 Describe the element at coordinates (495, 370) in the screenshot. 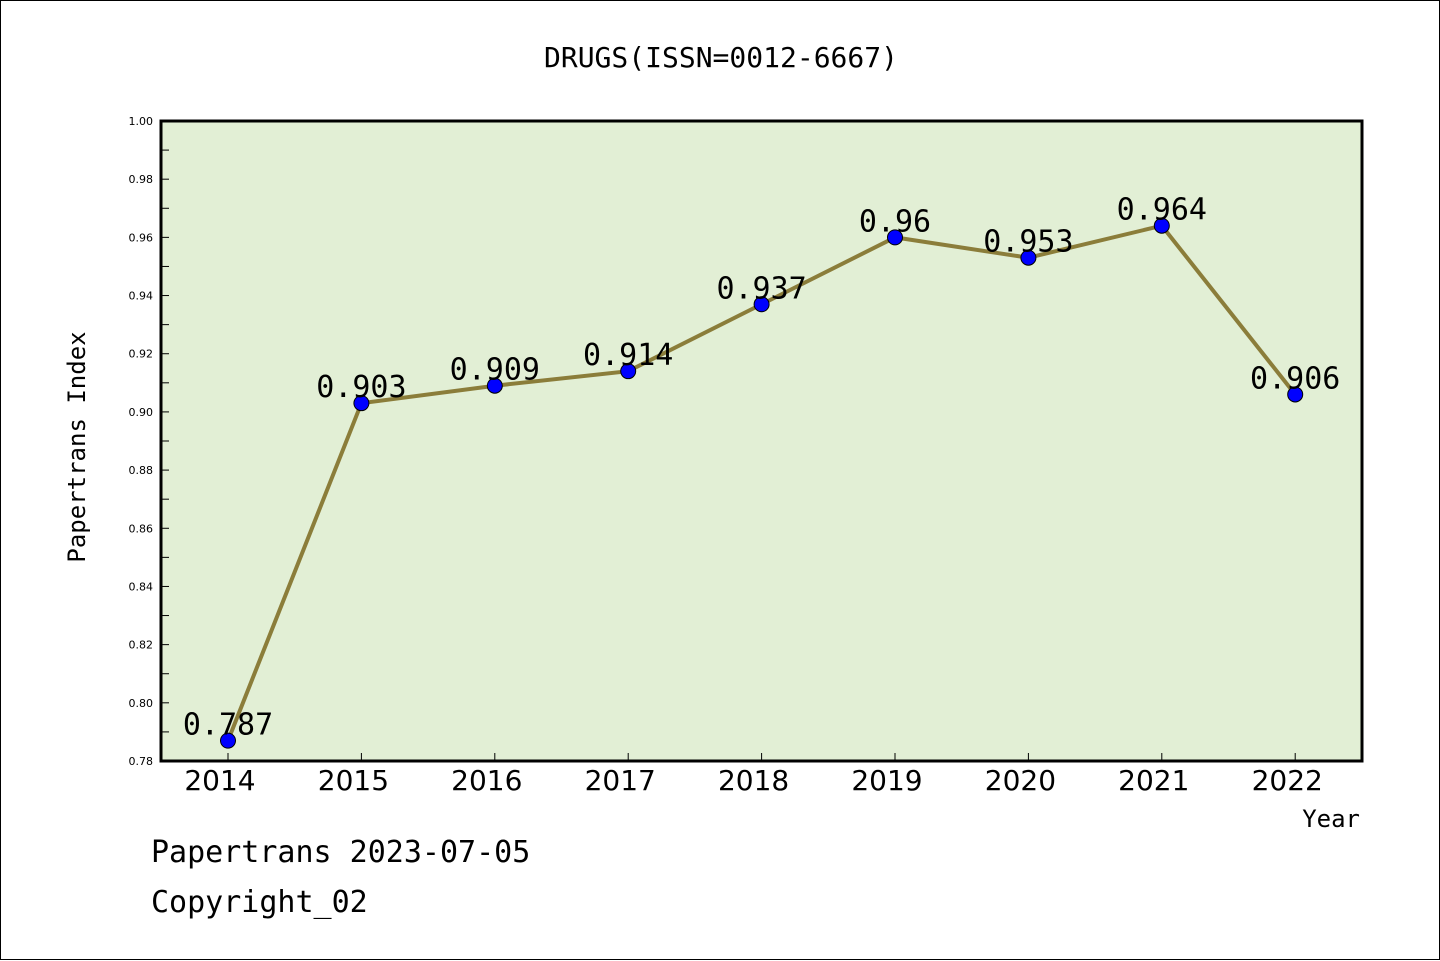

I see `data-label: 0.909` at that location.